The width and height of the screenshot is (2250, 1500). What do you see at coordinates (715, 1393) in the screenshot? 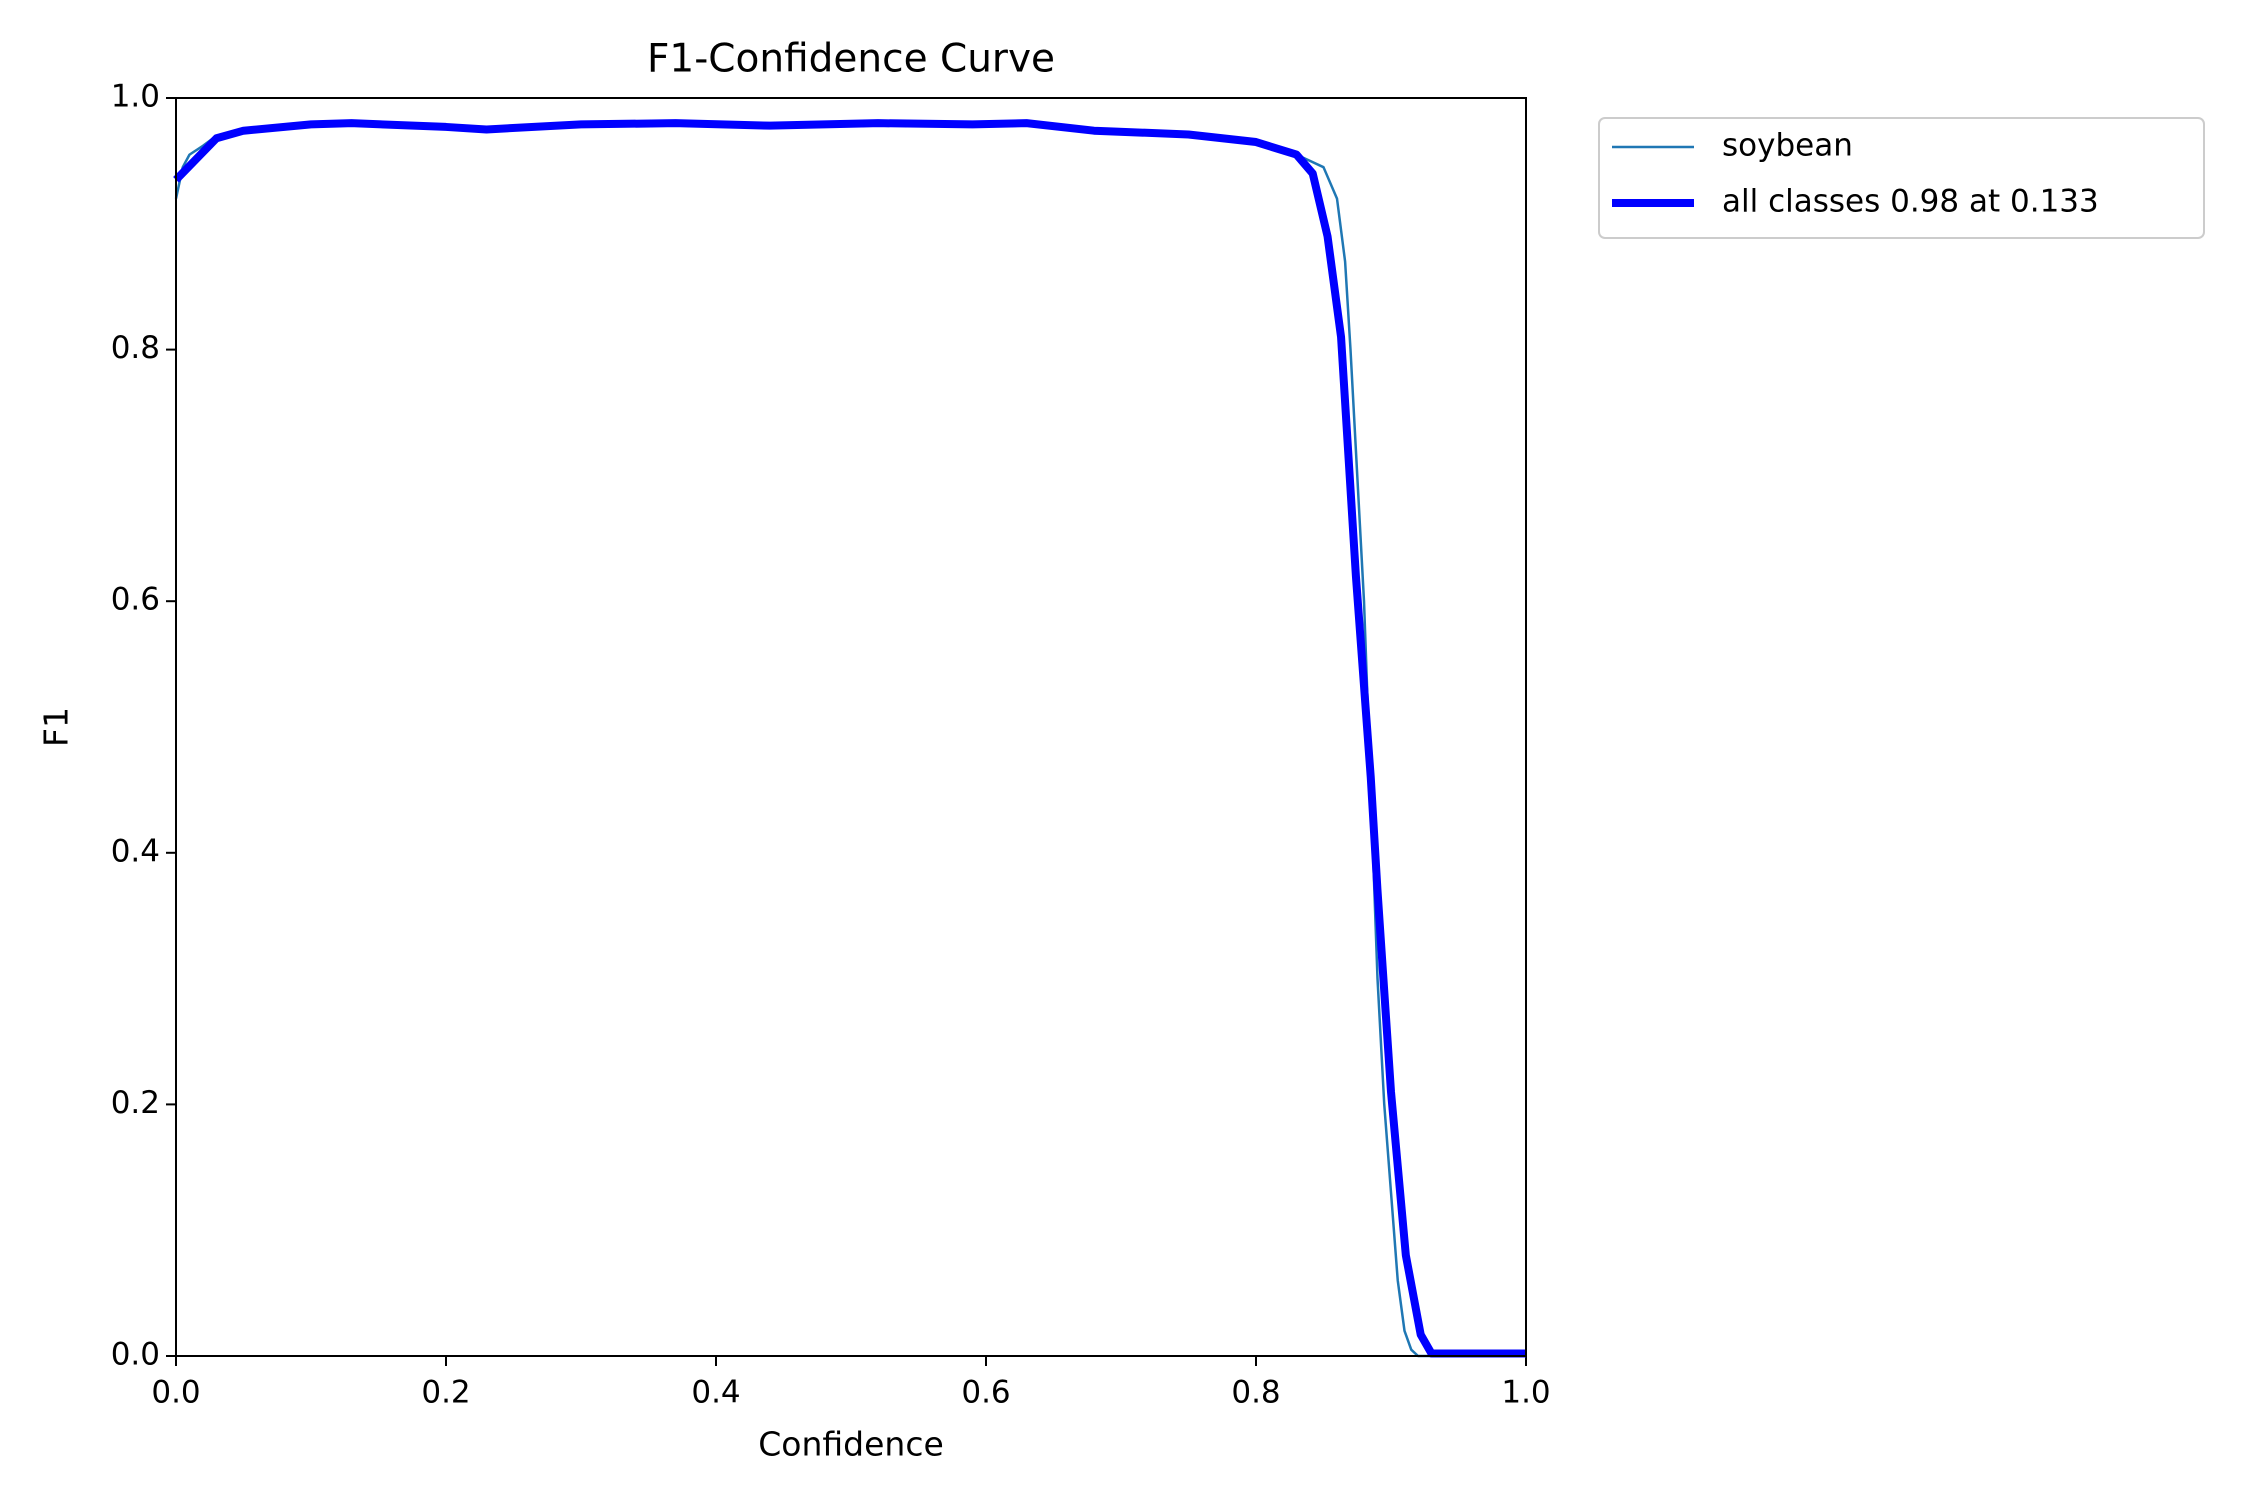
I see `x-tick-label: 0.4` at bounding box center [715, 1393].